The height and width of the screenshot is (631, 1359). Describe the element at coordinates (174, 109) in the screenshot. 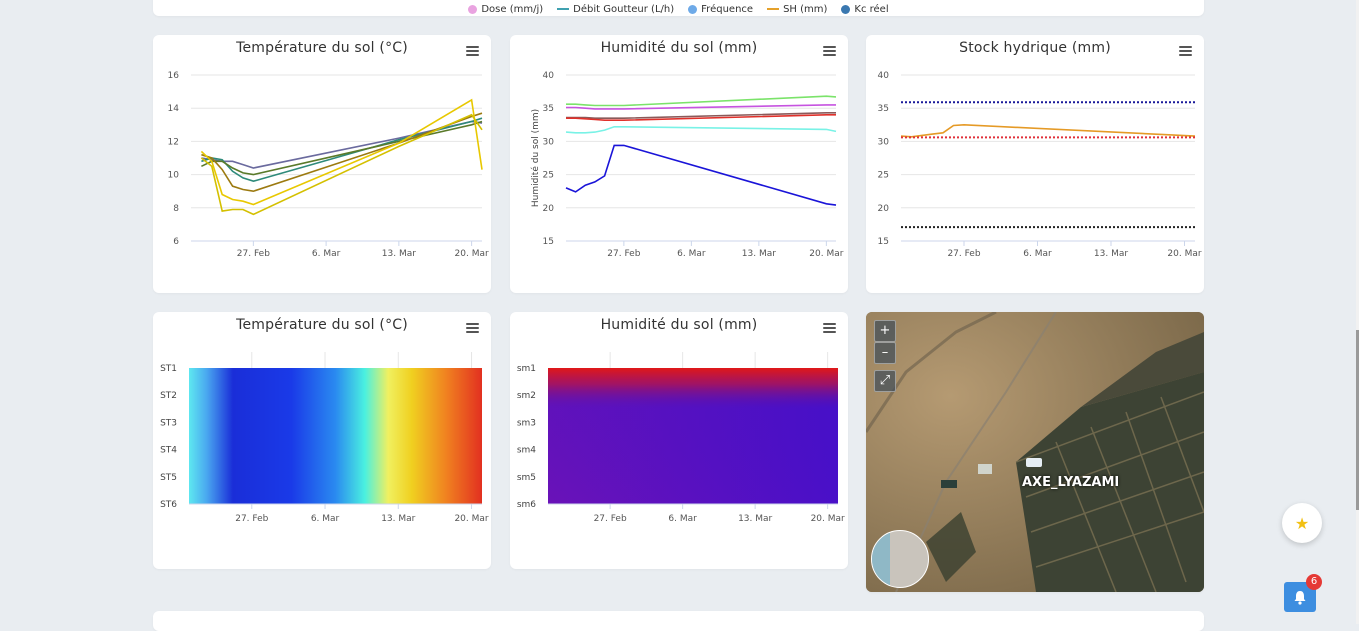

I see `y-tick-label: 14` at that location.